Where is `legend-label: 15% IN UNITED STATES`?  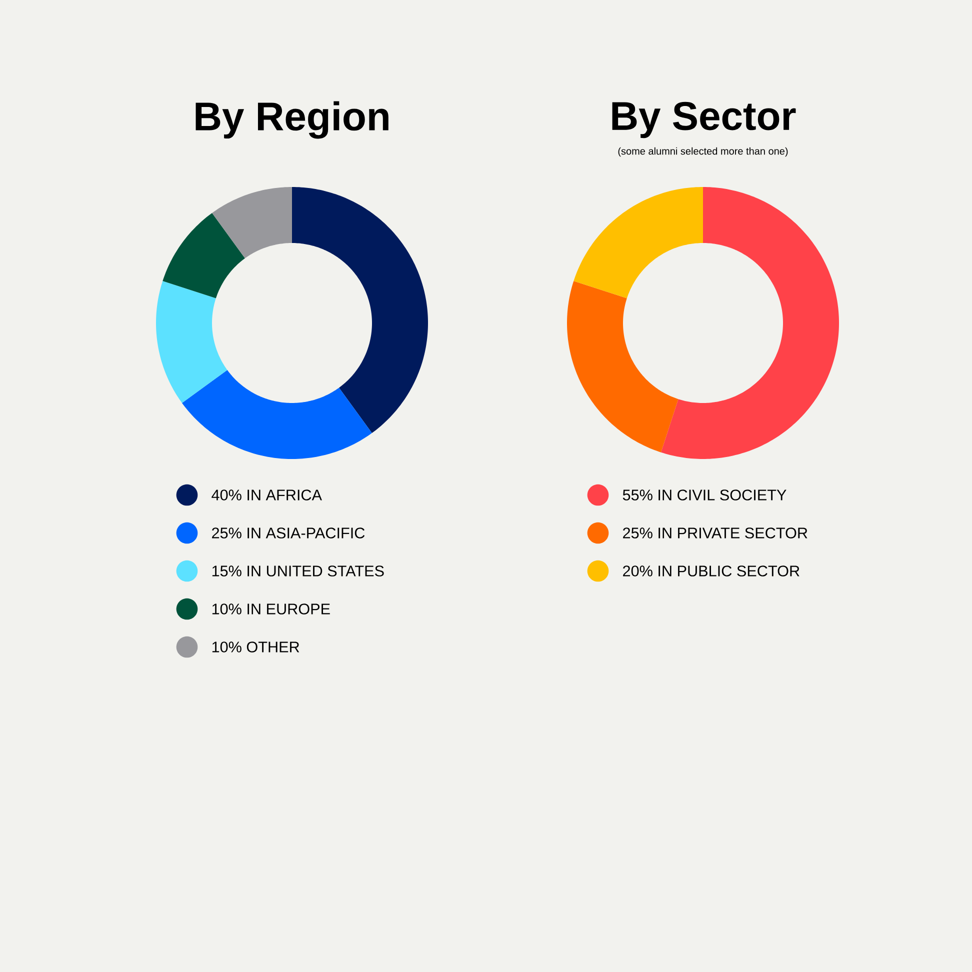 legend-label: 15% IN UNITED STATES is located at coordinates (298, 571).